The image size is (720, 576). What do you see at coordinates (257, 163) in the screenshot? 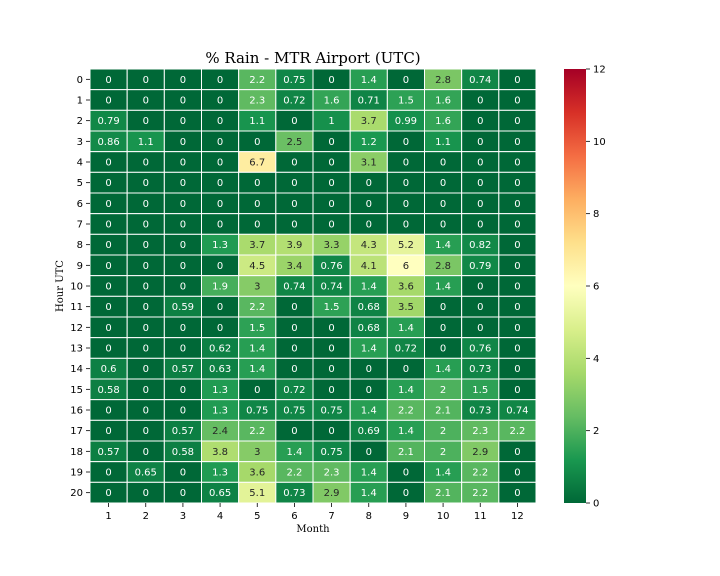
I see `cell-value-label: 6.7` at bounding box center [257, 163].